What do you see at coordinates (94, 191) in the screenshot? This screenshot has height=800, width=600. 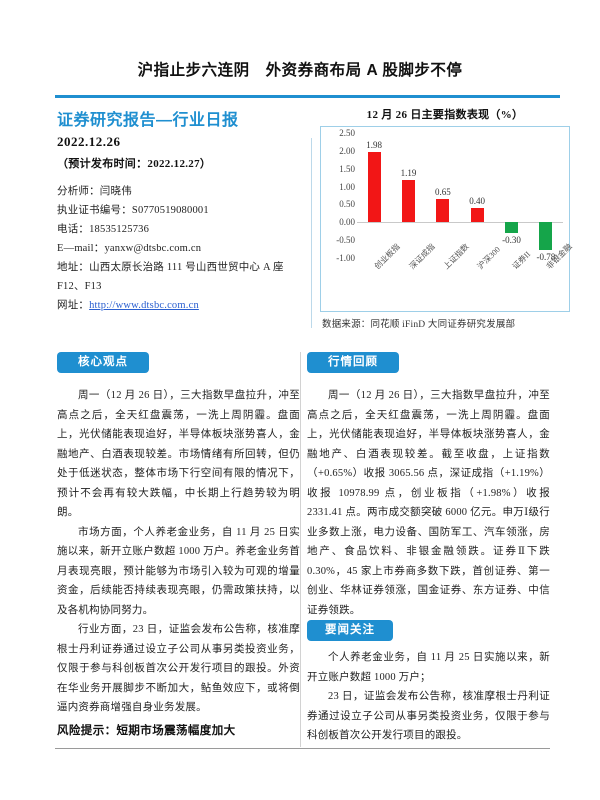 I see `analyst-name: 分析师：闫晓伟` at bounding box center [94, 191].